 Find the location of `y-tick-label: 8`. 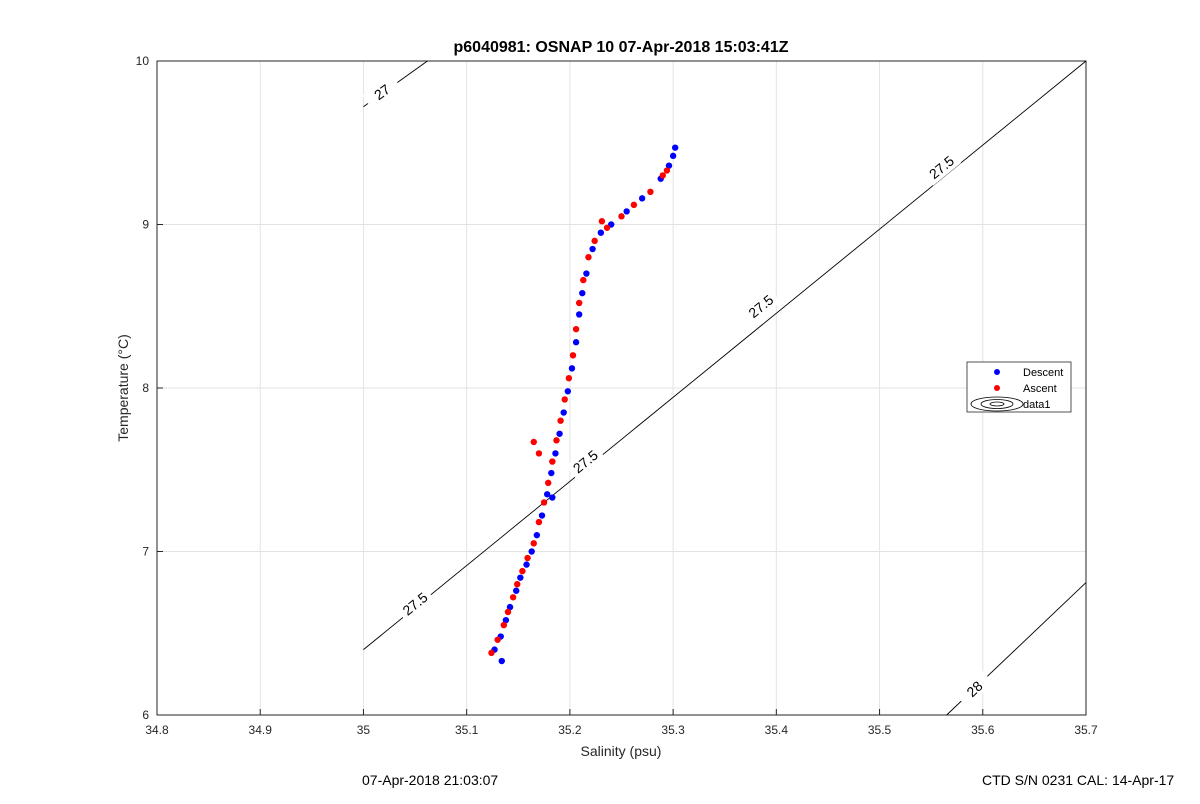

y-tick-label: 8 is located at coordinates (145, 388).